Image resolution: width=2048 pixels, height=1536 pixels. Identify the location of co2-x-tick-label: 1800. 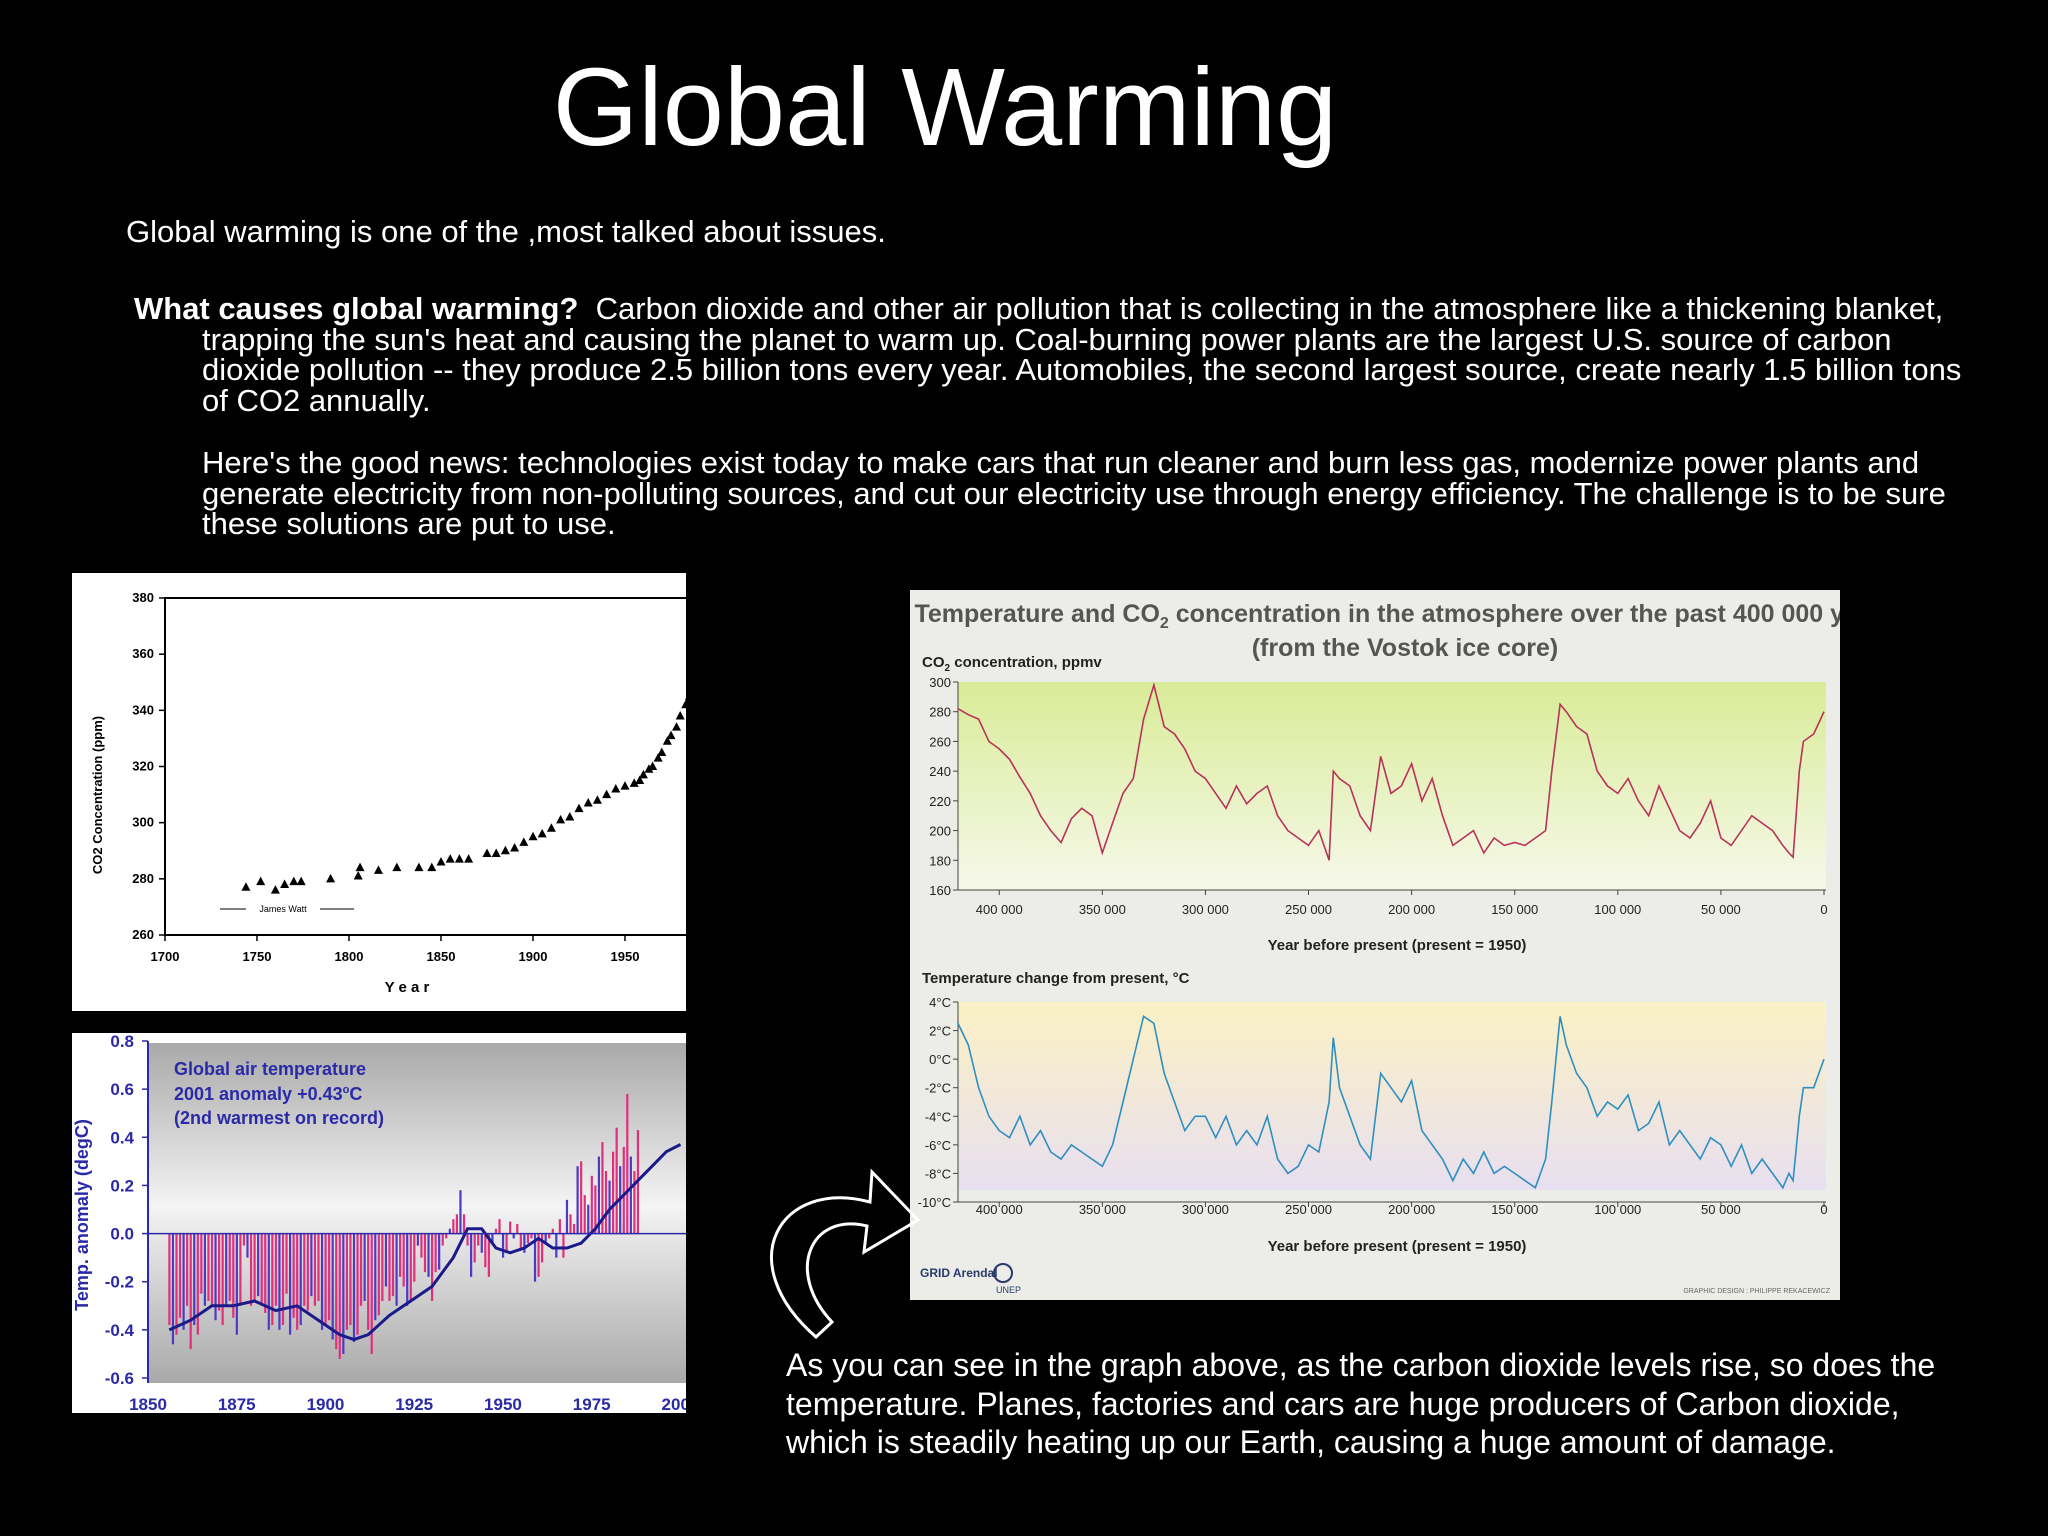
(349, 956).